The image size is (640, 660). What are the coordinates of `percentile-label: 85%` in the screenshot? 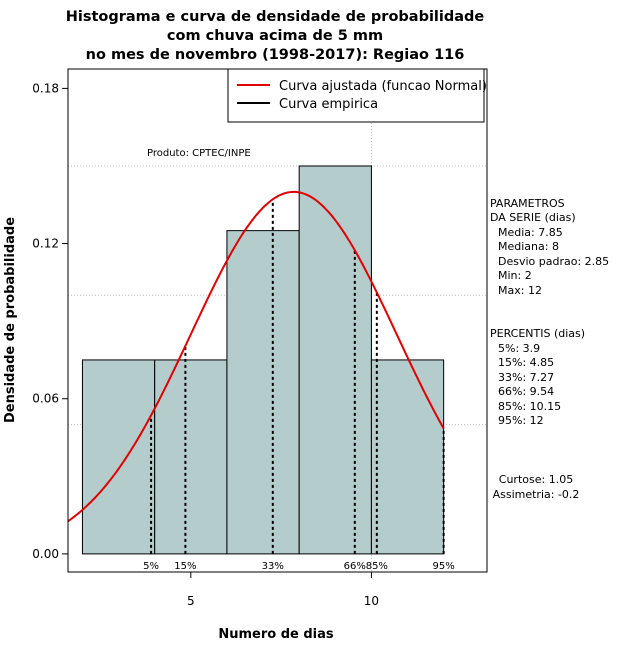 It's located at (377, 566).